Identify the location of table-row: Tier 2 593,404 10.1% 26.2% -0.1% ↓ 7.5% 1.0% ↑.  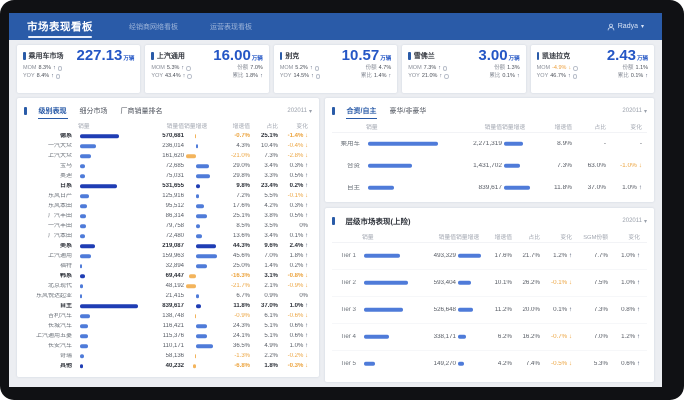
(489, 283).